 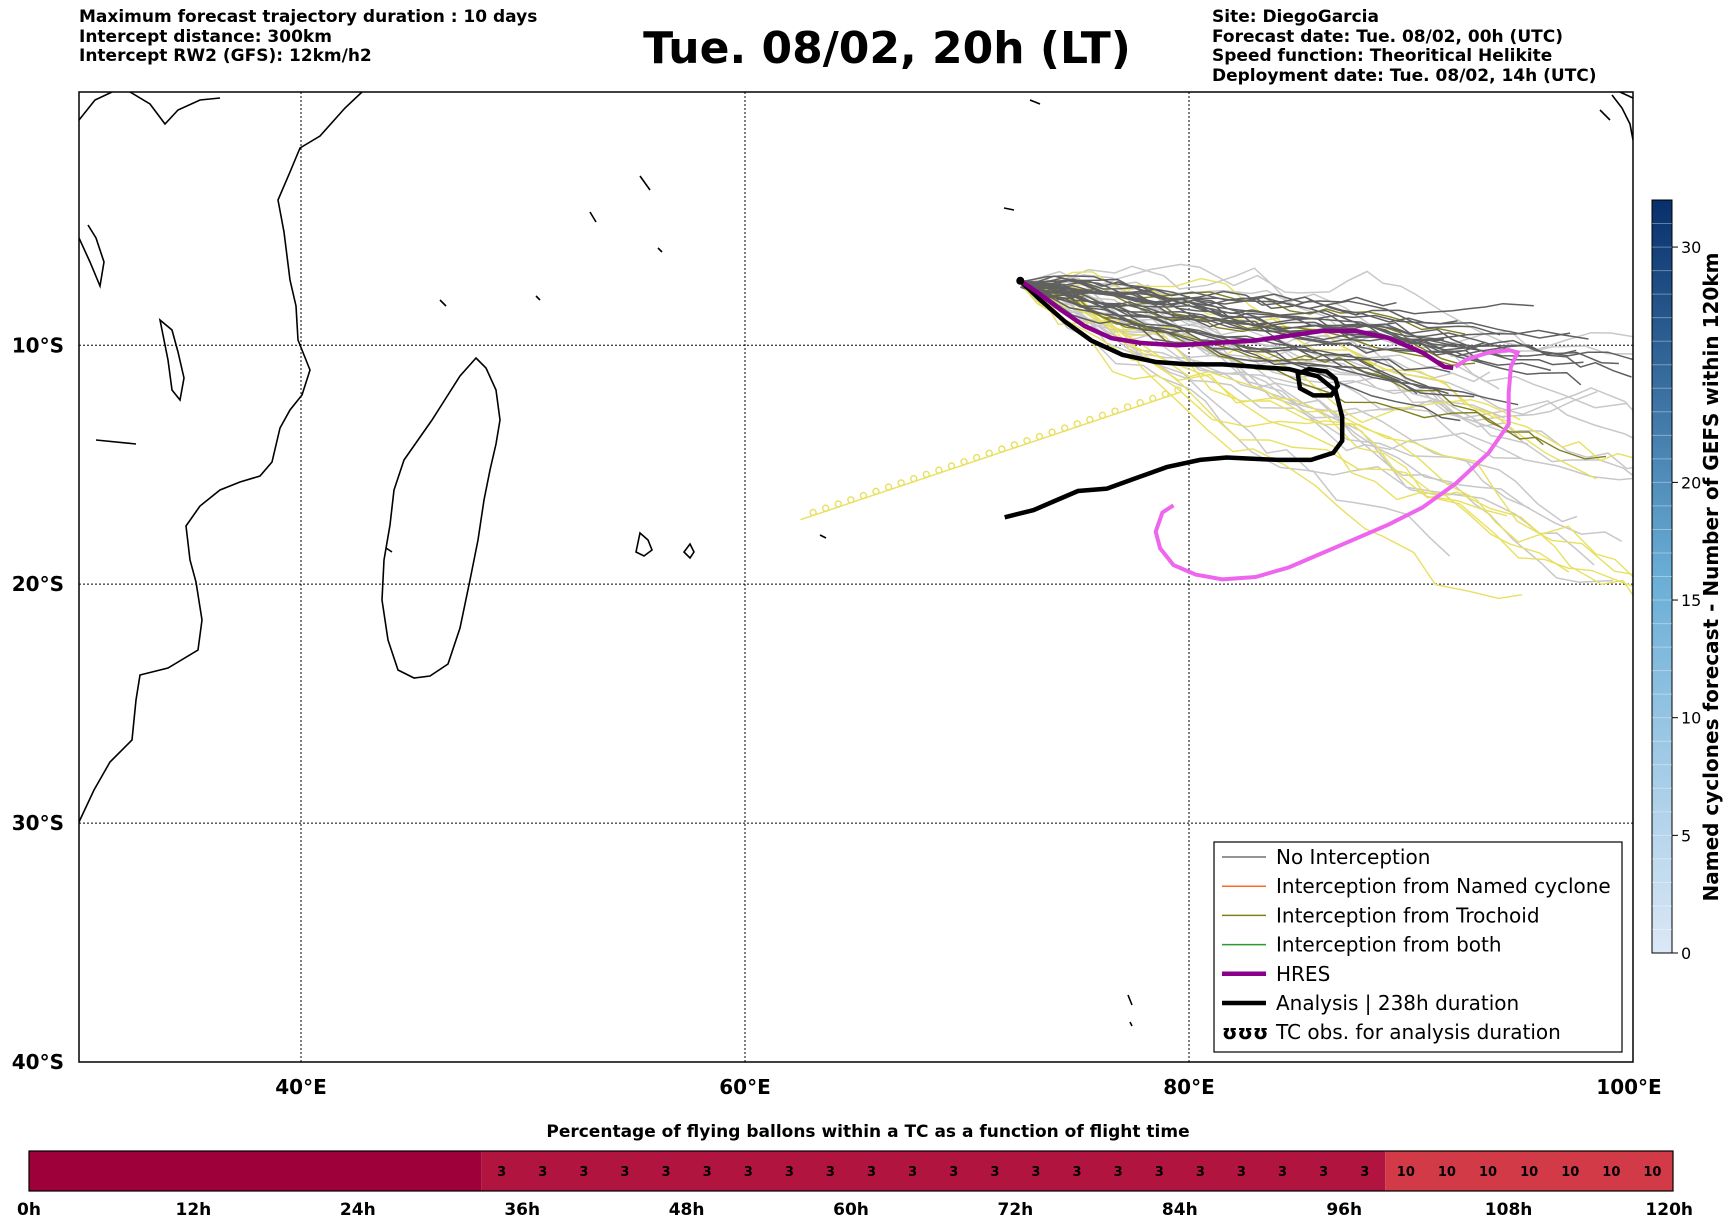 I want to click on arabia-coast, so click(x=150, y=109).